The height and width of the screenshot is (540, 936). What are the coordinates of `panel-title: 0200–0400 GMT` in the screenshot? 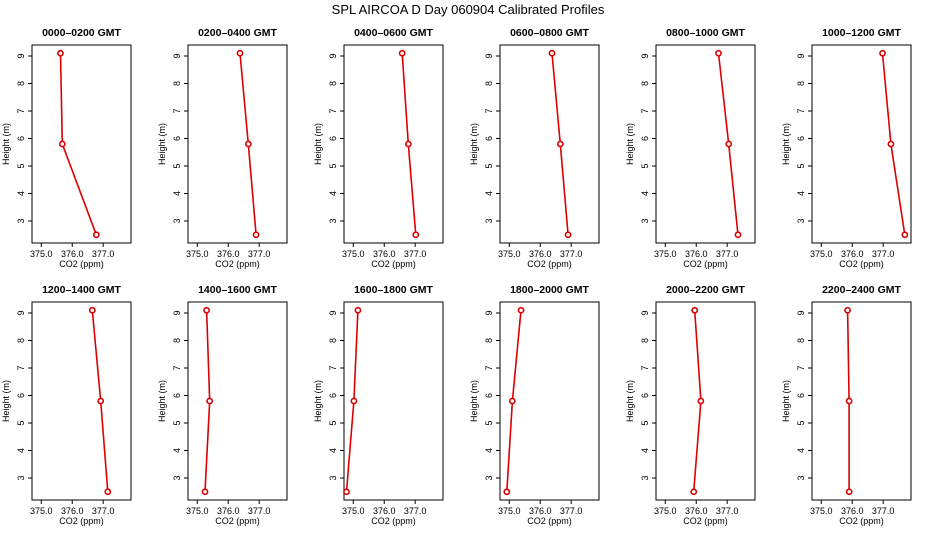 It's located at (237, 33).